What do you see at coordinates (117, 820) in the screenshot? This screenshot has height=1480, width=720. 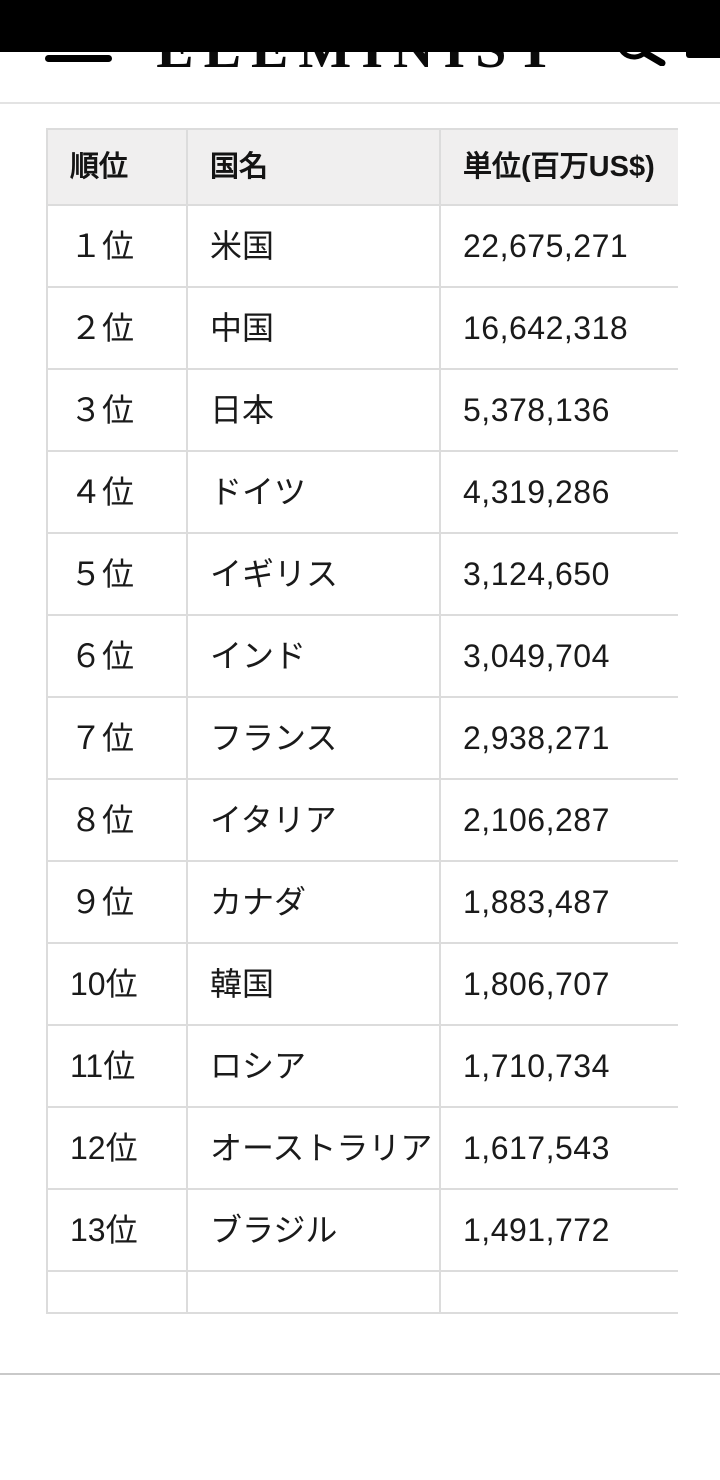 I see `rank-cell: ８位` at bounding box center [117, 820].